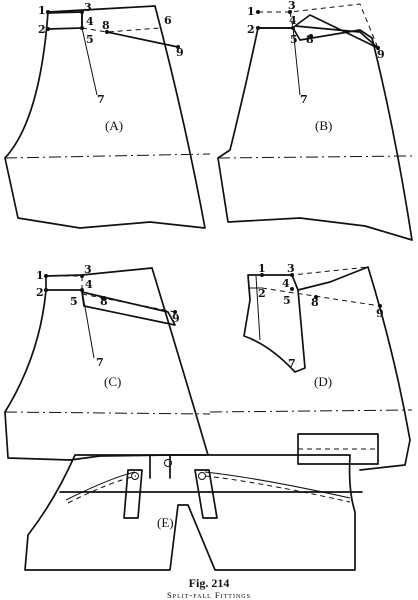 This screenshot has height=600, width=418. Describe the element at coordinates (102, 489) in the screenshot. I see `panel-e-left-stitch` at that location.